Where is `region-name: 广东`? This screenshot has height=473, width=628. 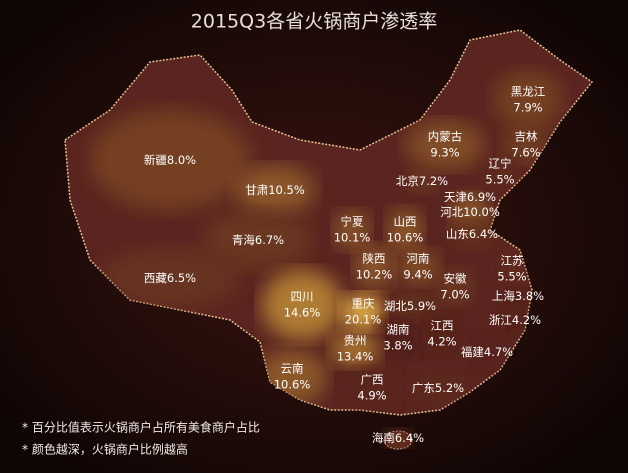 region-name: 广东 is located at coordinates (423, 388).